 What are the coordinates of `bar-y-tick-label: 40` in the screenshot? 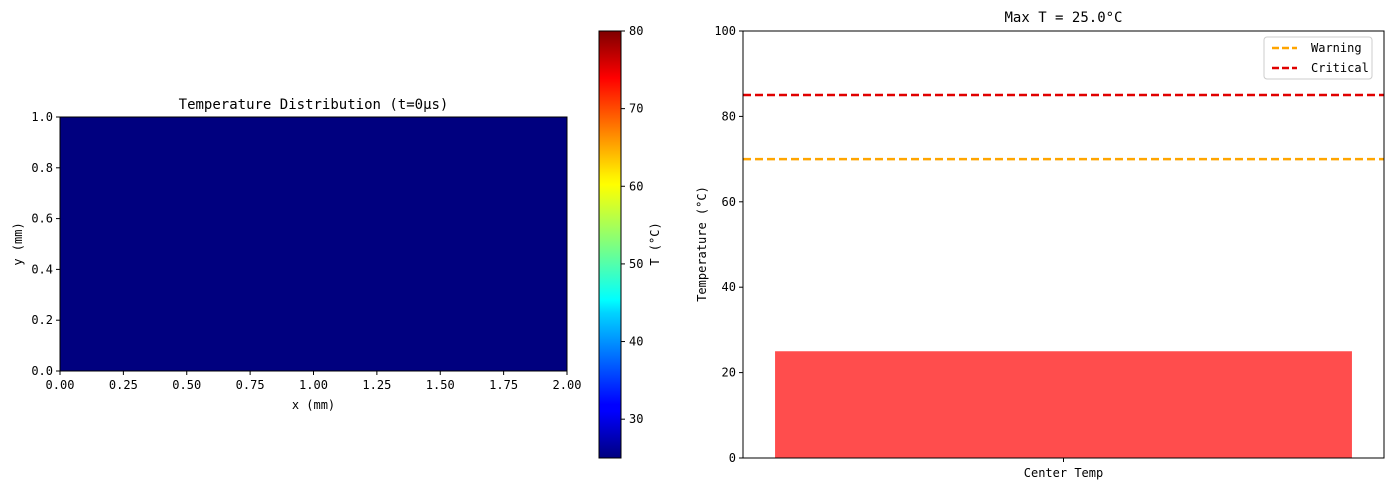 It's located at (729, 287).